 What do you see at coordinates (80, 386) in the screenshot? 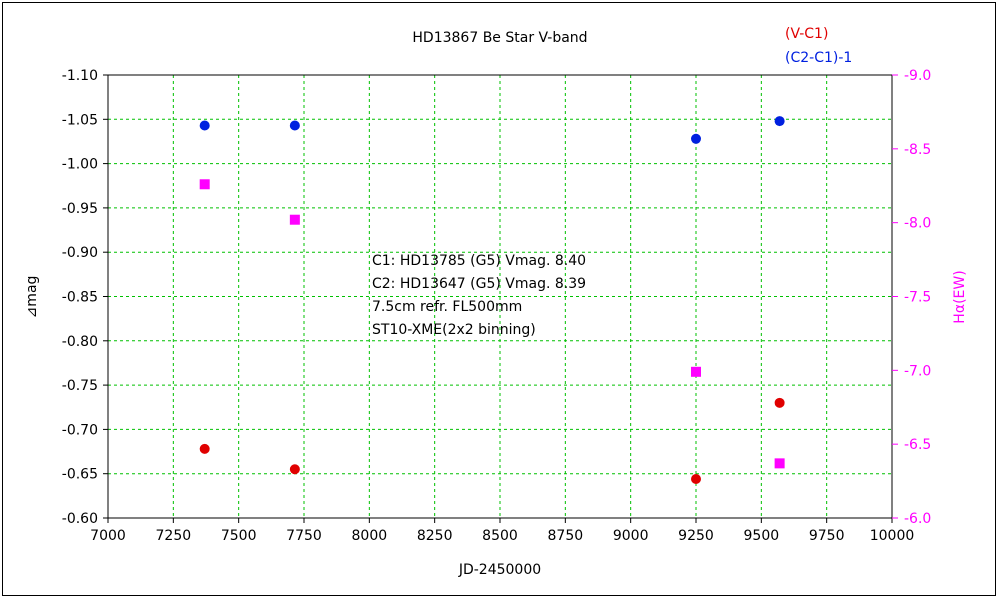
I see `left-y-tick-label: -0.75` at bounding box center [80, 386].